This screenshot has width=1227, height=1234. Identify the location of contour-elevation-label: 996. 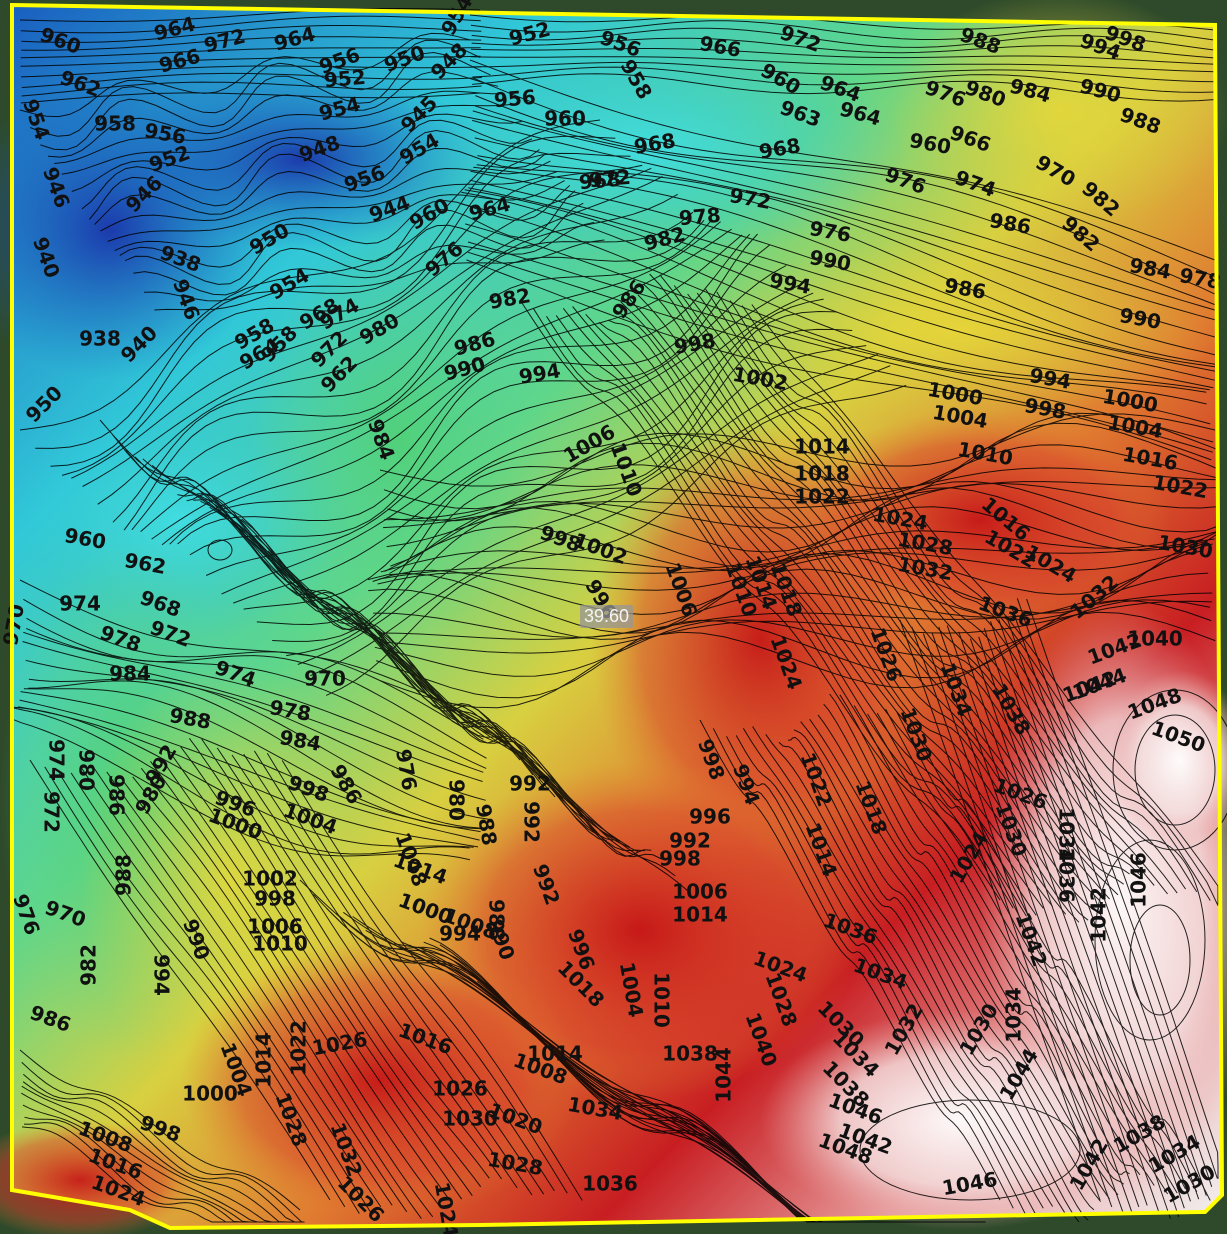
(710, 817).